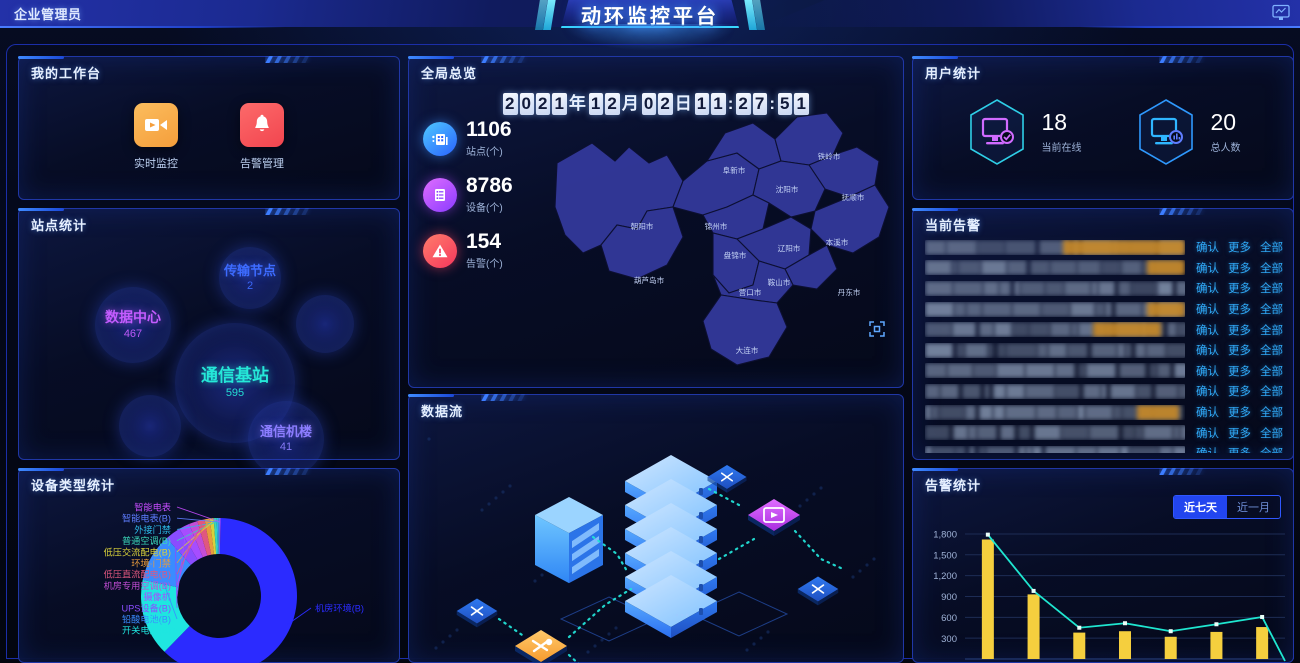 This screenshot has width=1300, height=663. I want to click on site-bubble-1: 数据中心 467, so click(133, 325).